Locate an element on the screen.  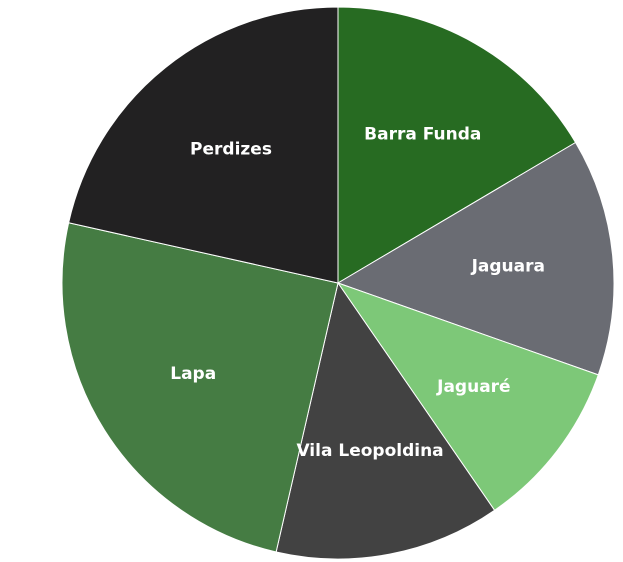
slice-label-barra-funda: Barra Funda is located at coordinates (422, 134).